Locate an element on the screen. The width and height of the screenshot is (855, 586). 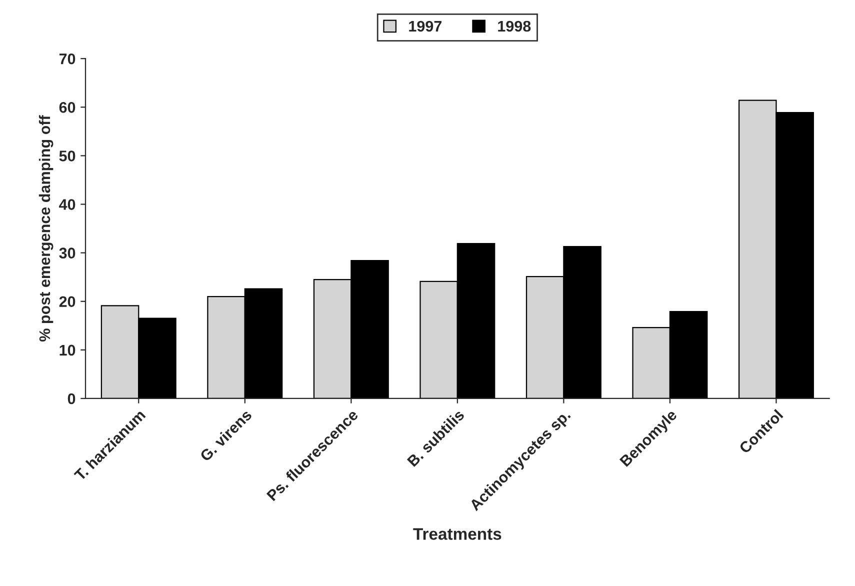
y-tick-label: 30 is located at coordinates (67, 253).